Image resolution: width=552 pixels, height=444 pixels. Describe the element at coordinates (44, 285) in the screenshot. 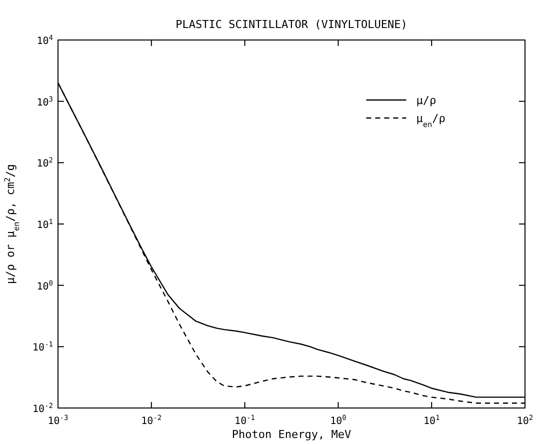

I see `y-tick-label: 10$^{0}$` at that location.